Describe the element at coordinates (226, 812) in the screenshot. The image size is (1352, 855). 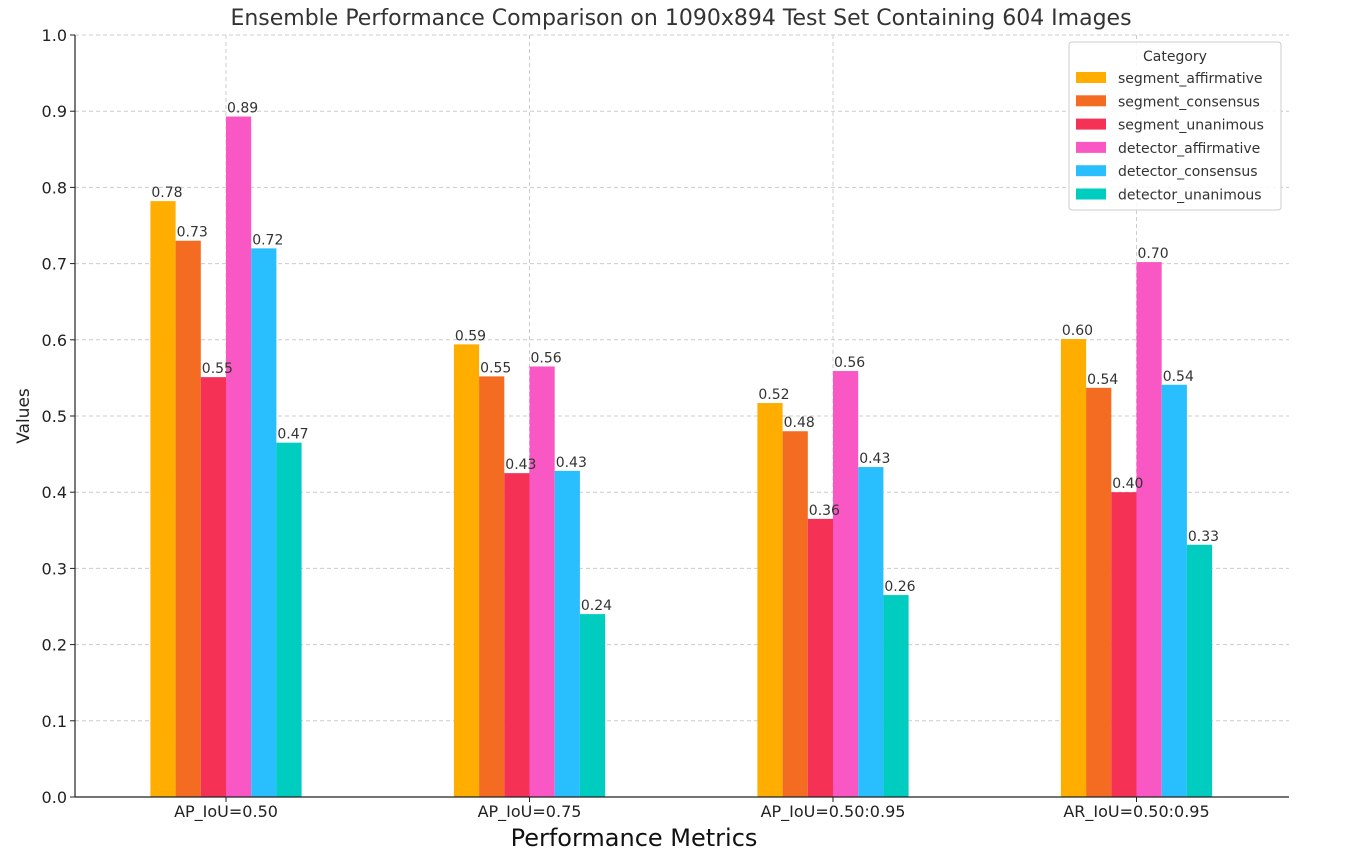
I see `x-tick-label: AP_IoU=0.50` at that location.